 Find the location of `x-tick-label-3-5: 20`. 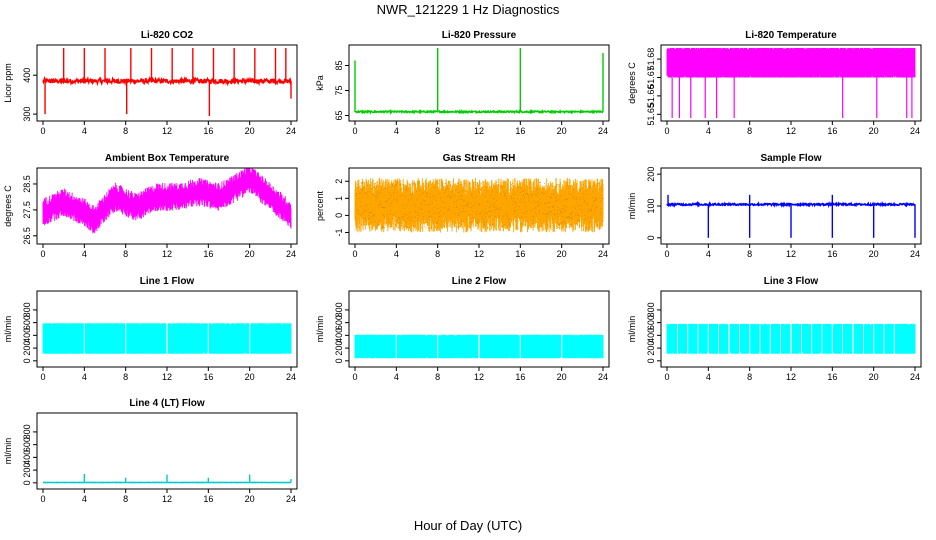

x-tick-label-3-5: 20 is located at coordinates (250, 254).